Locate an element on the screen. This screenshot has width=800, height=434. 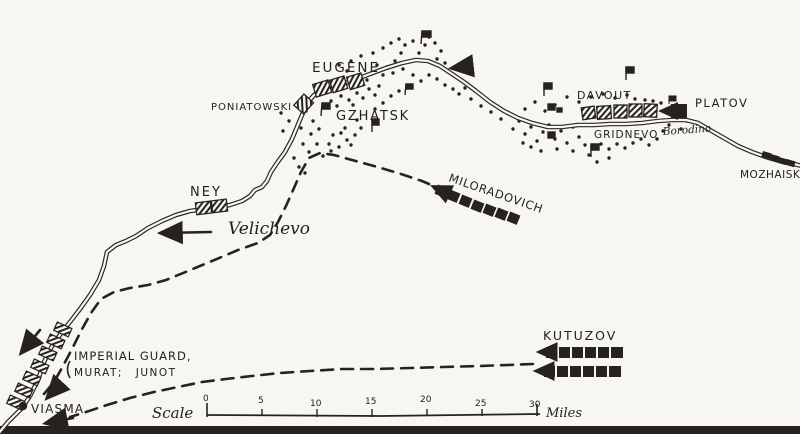
scale-tick-20: 20 is located at coordinates (426, 400).